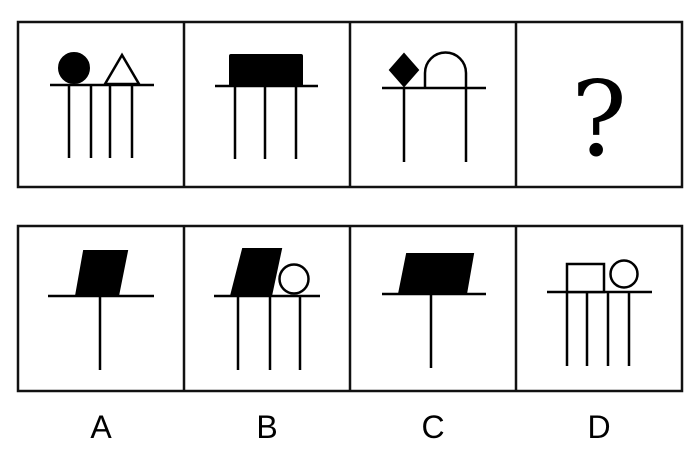 Image resolution: width=700 pixels, height=468 pixels. Describe the element at coordinates (266, 427) in the screenshot. I see `option-b-label: B` at that location.